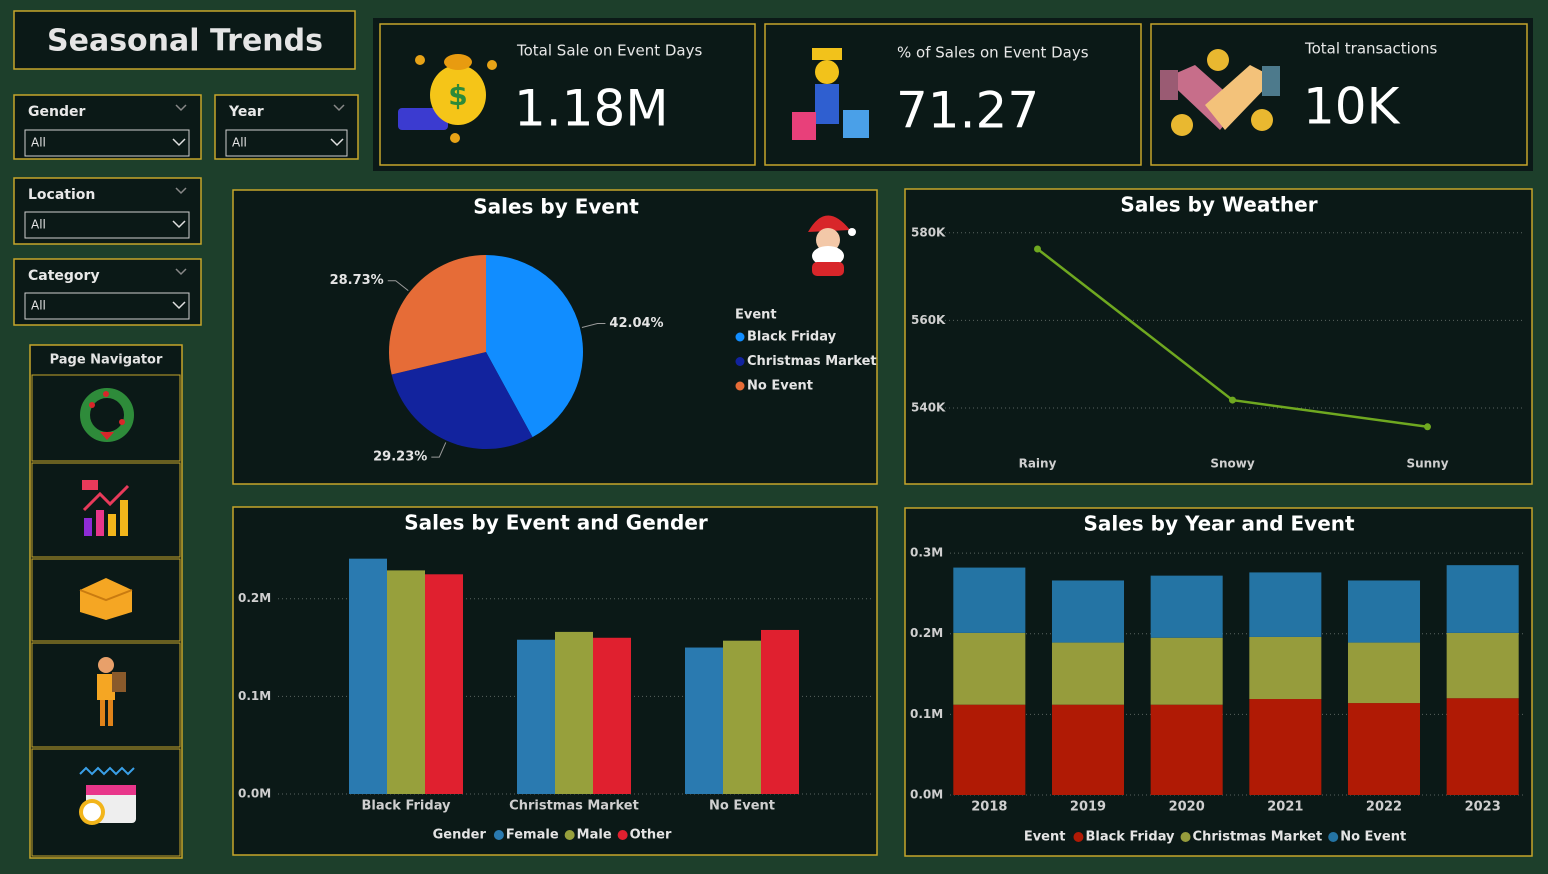  What do you see at coordinates (1088, 807) in the screenshot?
I see `x-tick-label: 2019` at bounding box center [1088, 807].